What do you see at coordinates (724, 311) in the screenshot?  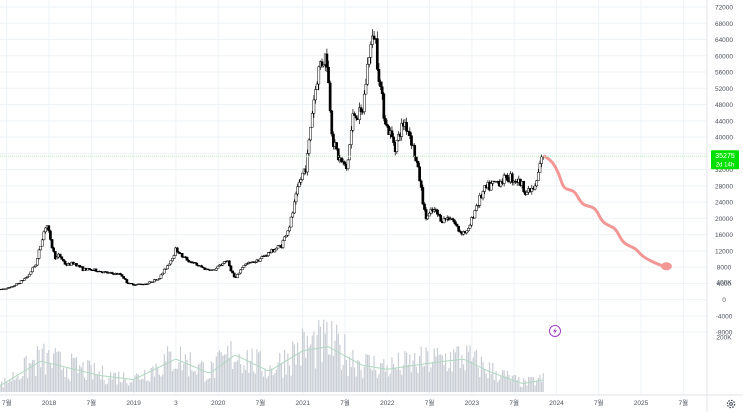 I see `volume-axis: 400K 200K` at bounding box center [724, 311].